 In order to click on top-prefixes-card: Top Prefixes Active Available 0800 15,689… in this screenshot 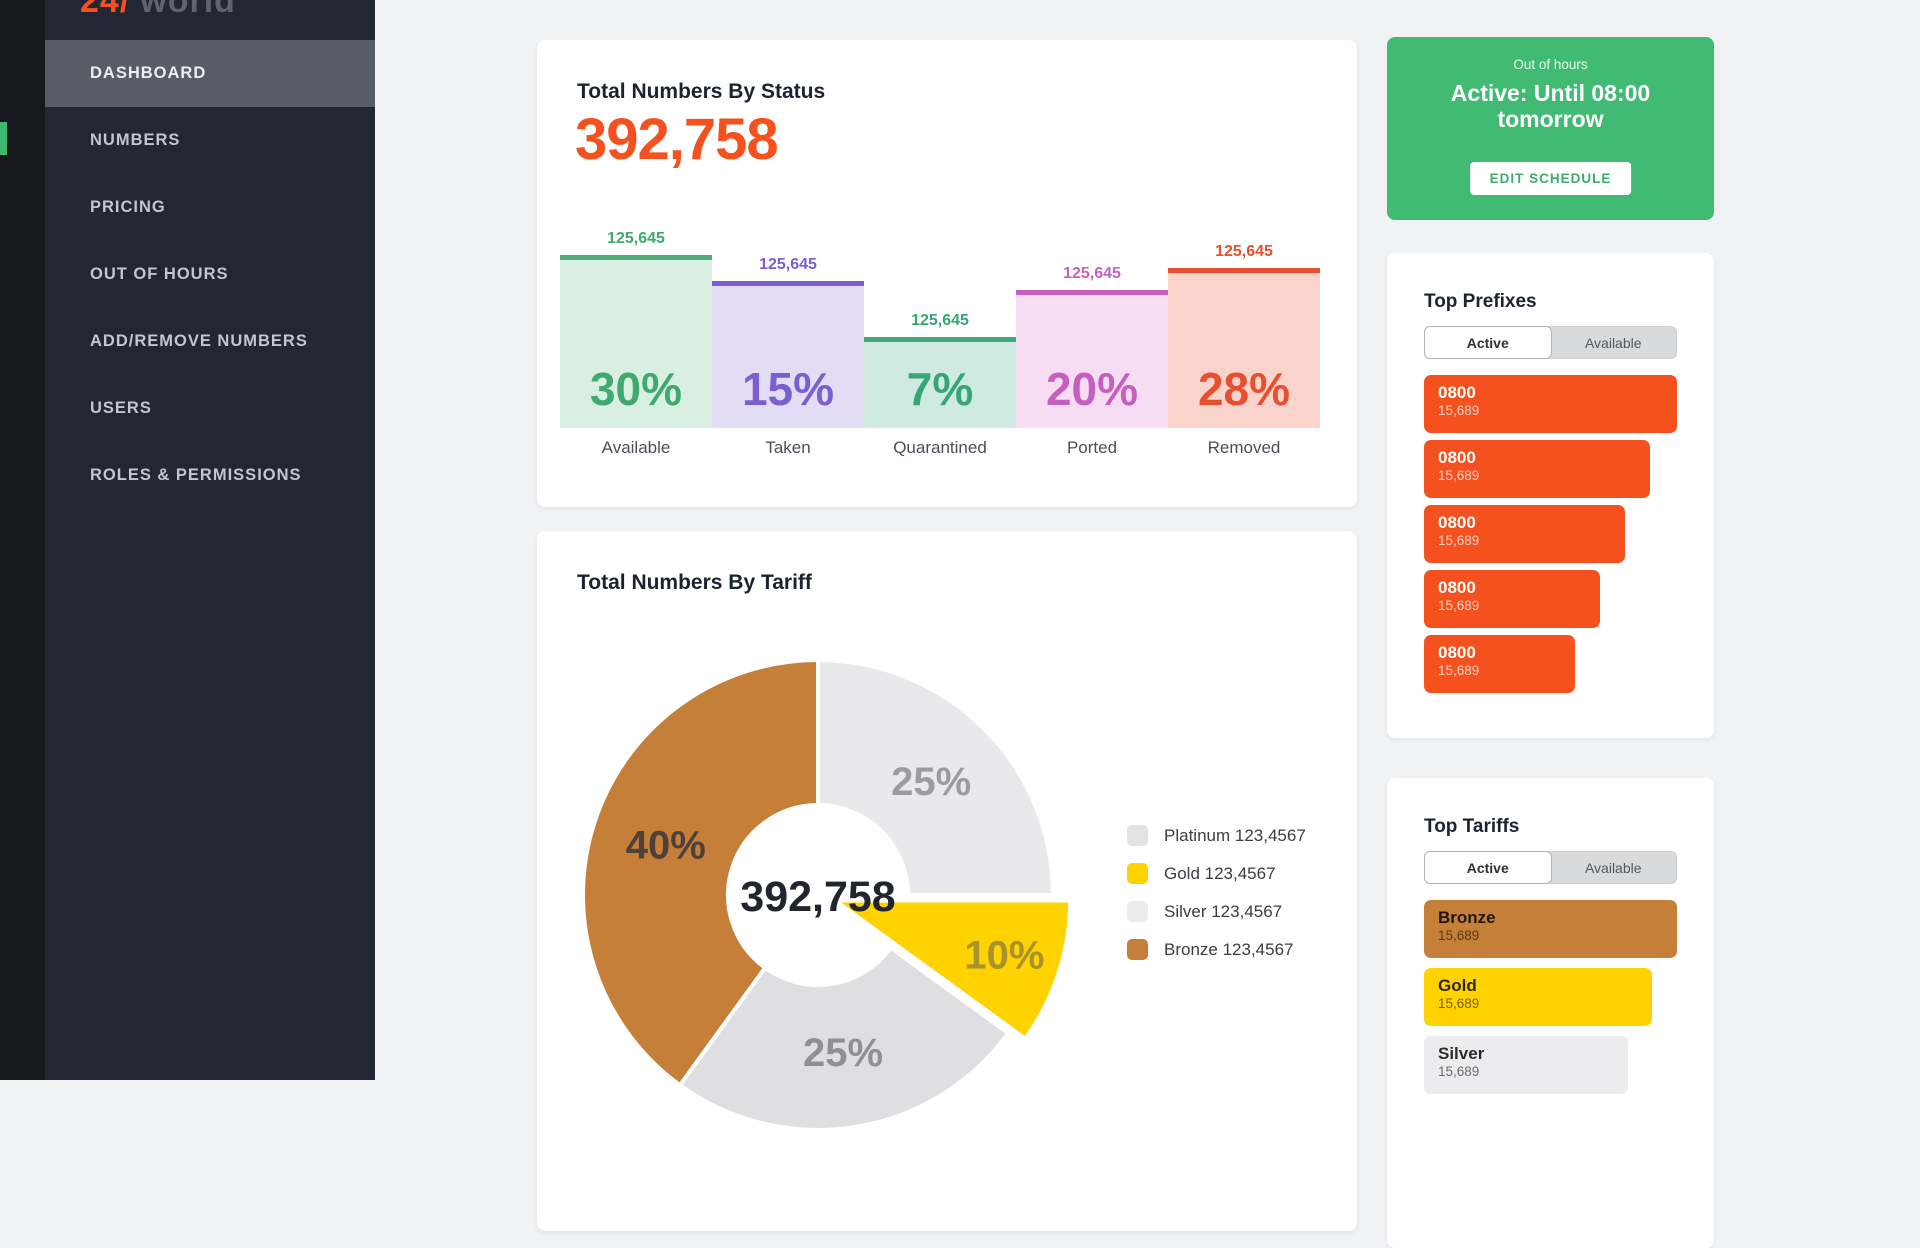, I will do `click(1550, 495)`.